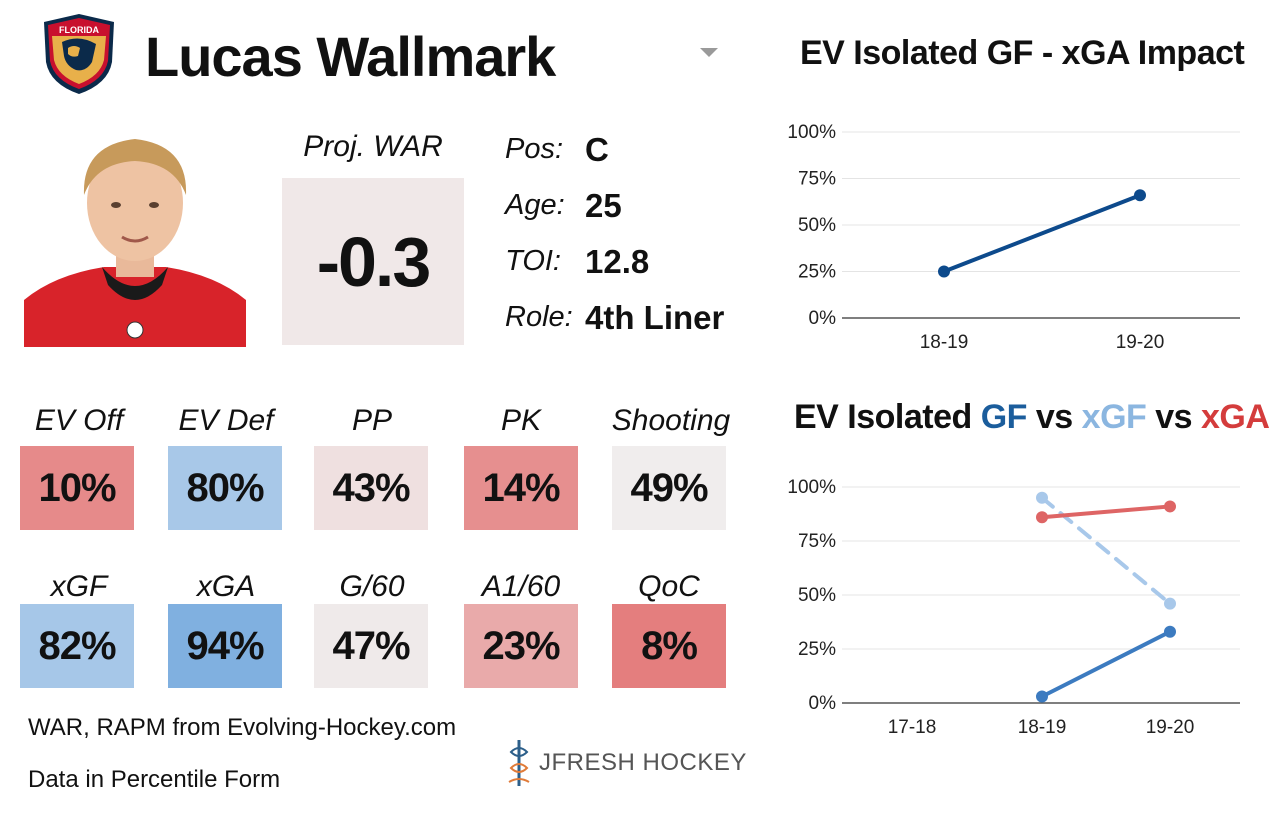  What do you see at coordinates (811, 132) in the screenshot?
I see `chart1-ytick-4: 100%` at bounding box center [811, 132].